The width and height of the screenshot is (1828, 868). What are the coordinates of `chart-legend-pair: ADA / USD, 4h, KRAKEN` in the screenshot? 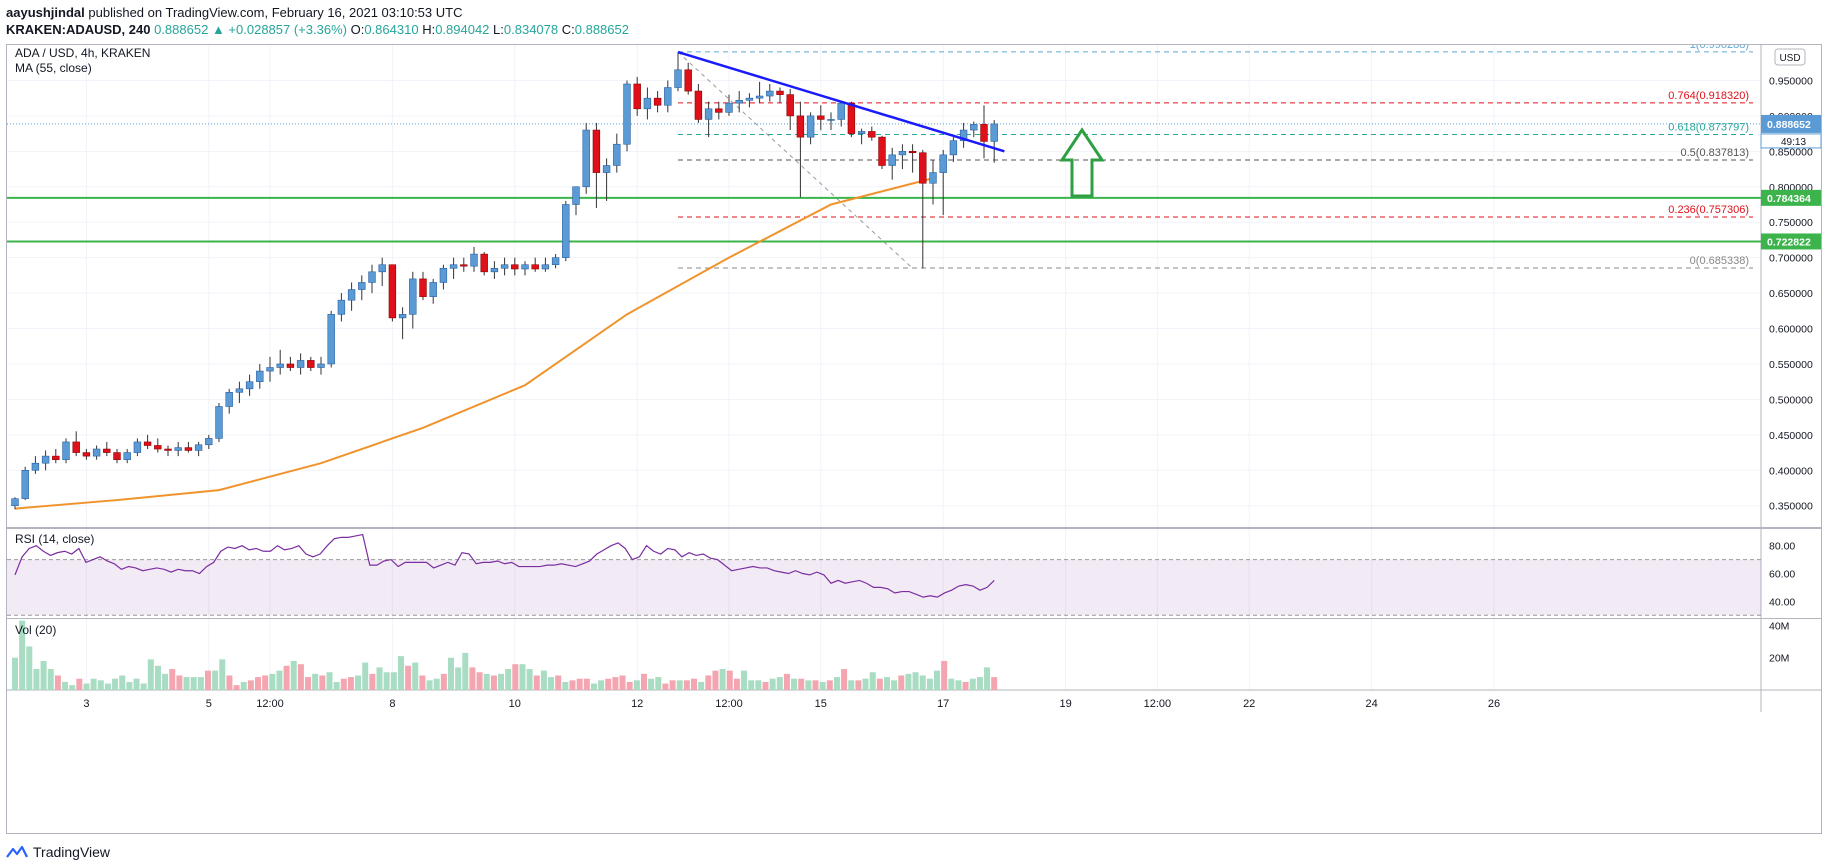 It's located at (82, 53).